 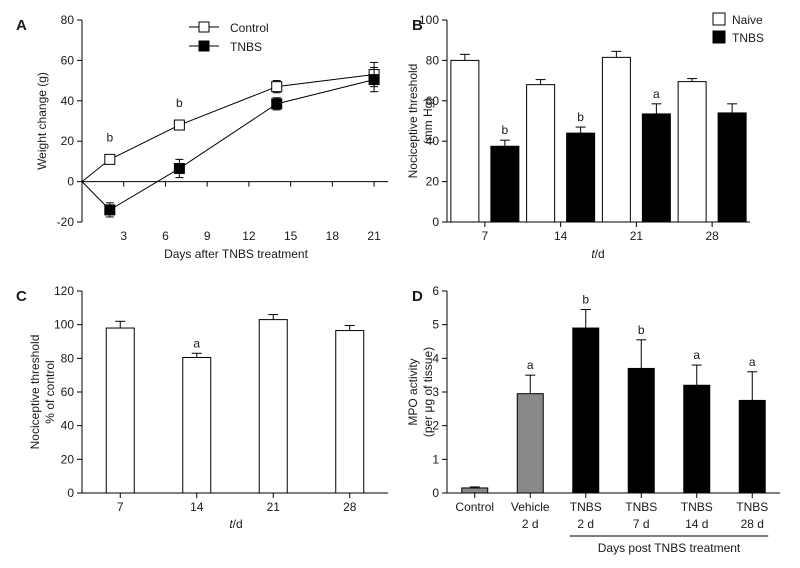 What do you see at coordinates (68, 101) in the screenshot?
I see `panel-a-y-tick-label: 40` at bounding box center [68, 101].